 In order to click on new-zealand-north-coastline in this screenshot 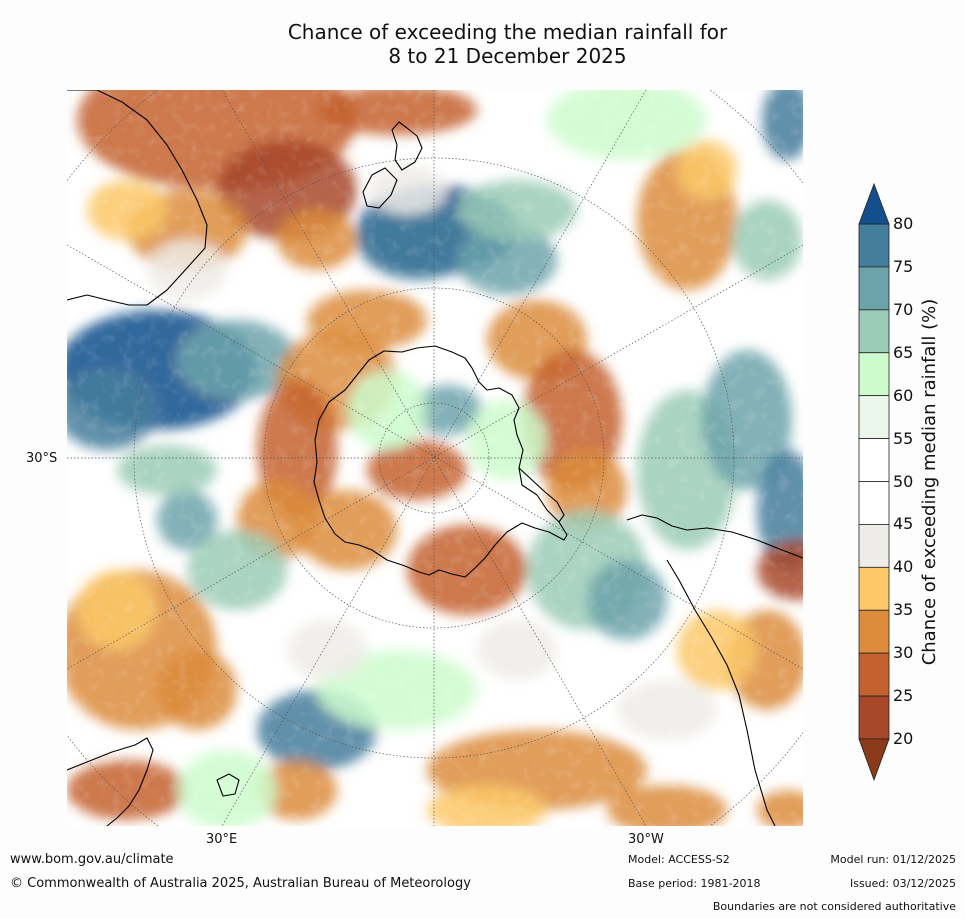, I will do `click(407, 146)`.